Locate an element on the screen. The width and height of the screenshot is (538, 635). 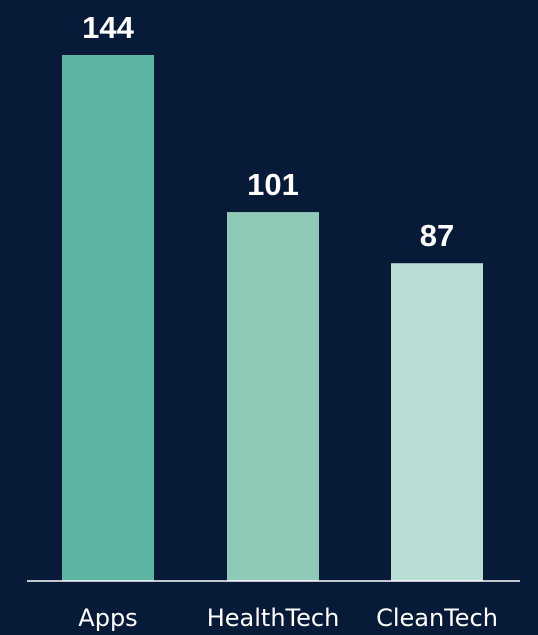
bar-cleantech is located at coordinates (437, 422).